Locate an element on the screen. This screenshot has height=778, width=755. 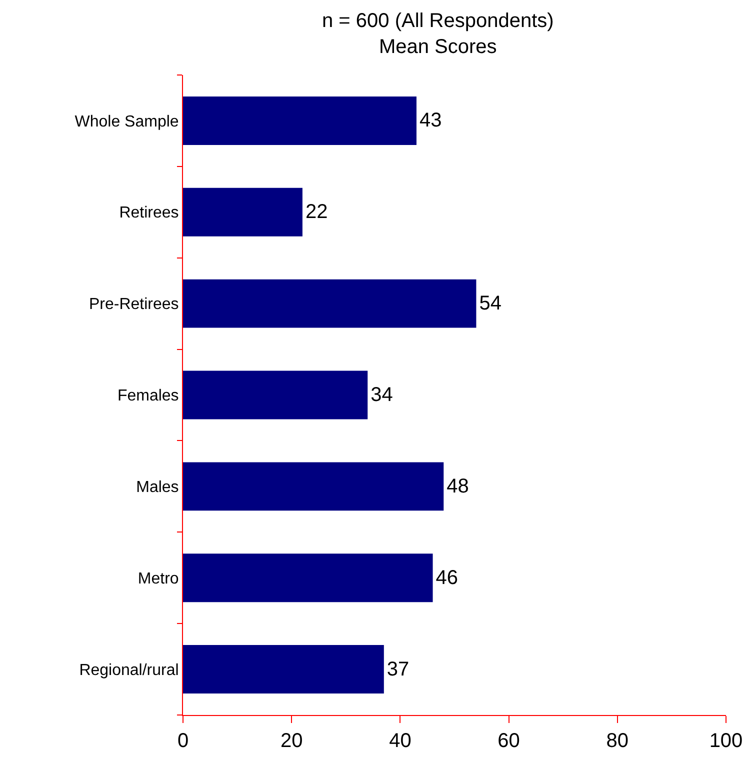
y-tick-label: Retirees is located at coordinates (149, 213).